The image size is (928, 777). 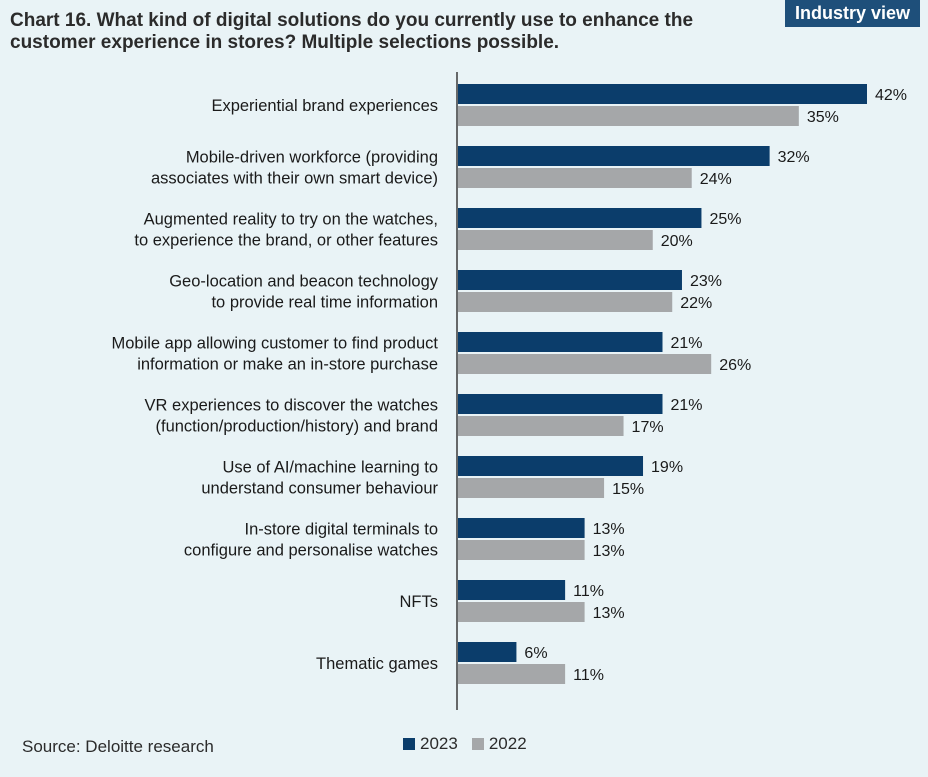 I want to click on category-label-0: Experiential brand experiences, so click(x=324, y=106).